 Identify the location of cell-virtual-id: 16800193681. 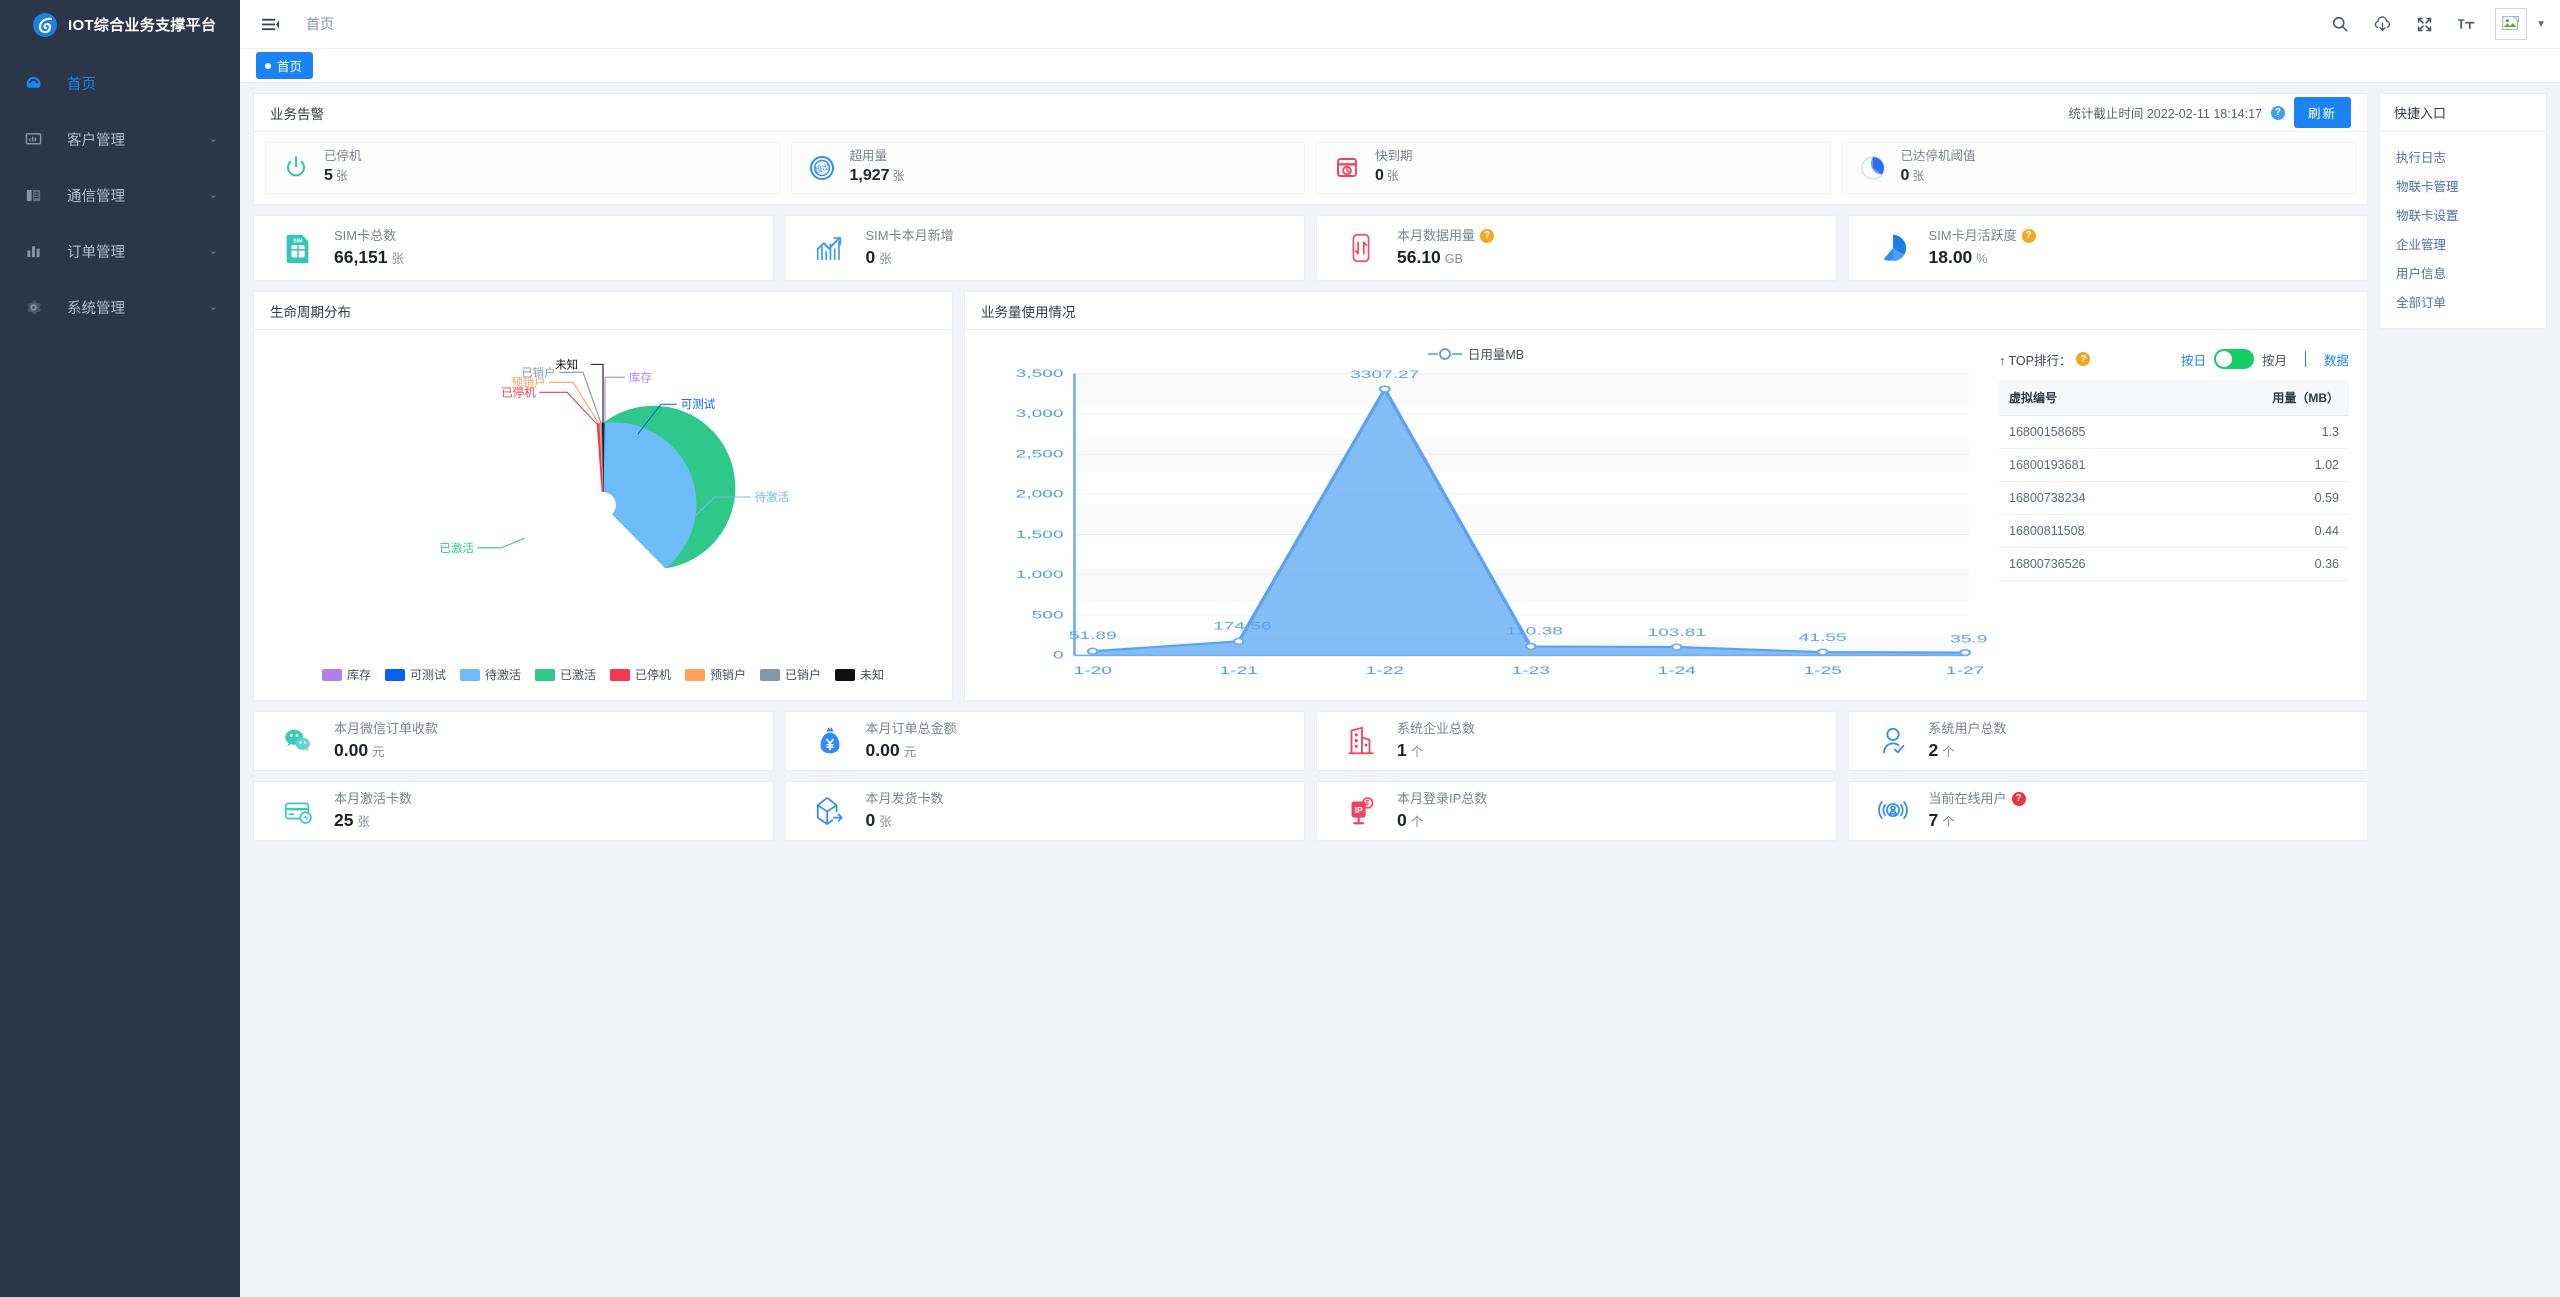
(2091, 465).